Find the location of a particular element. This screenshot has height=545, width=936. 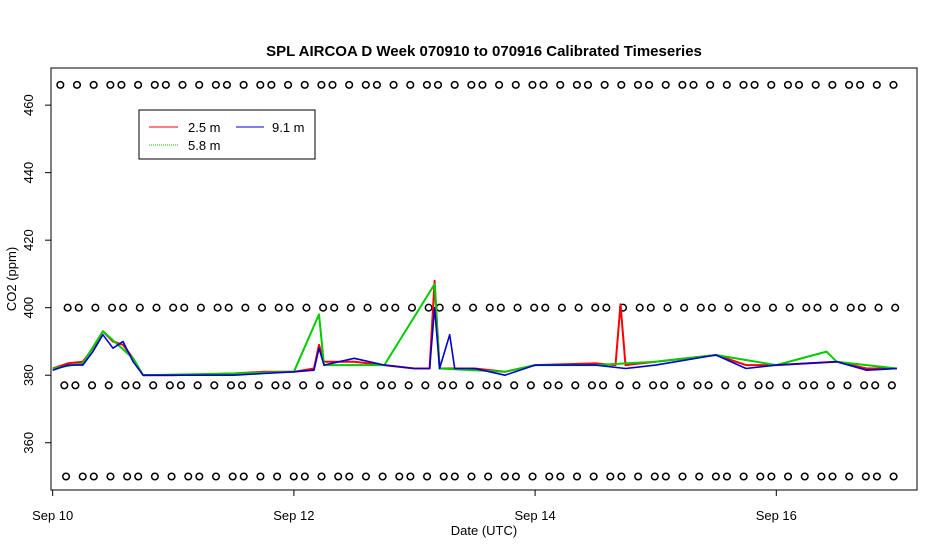

legend-label-series-2: 5.8 m is located at coordinates (204, 145).